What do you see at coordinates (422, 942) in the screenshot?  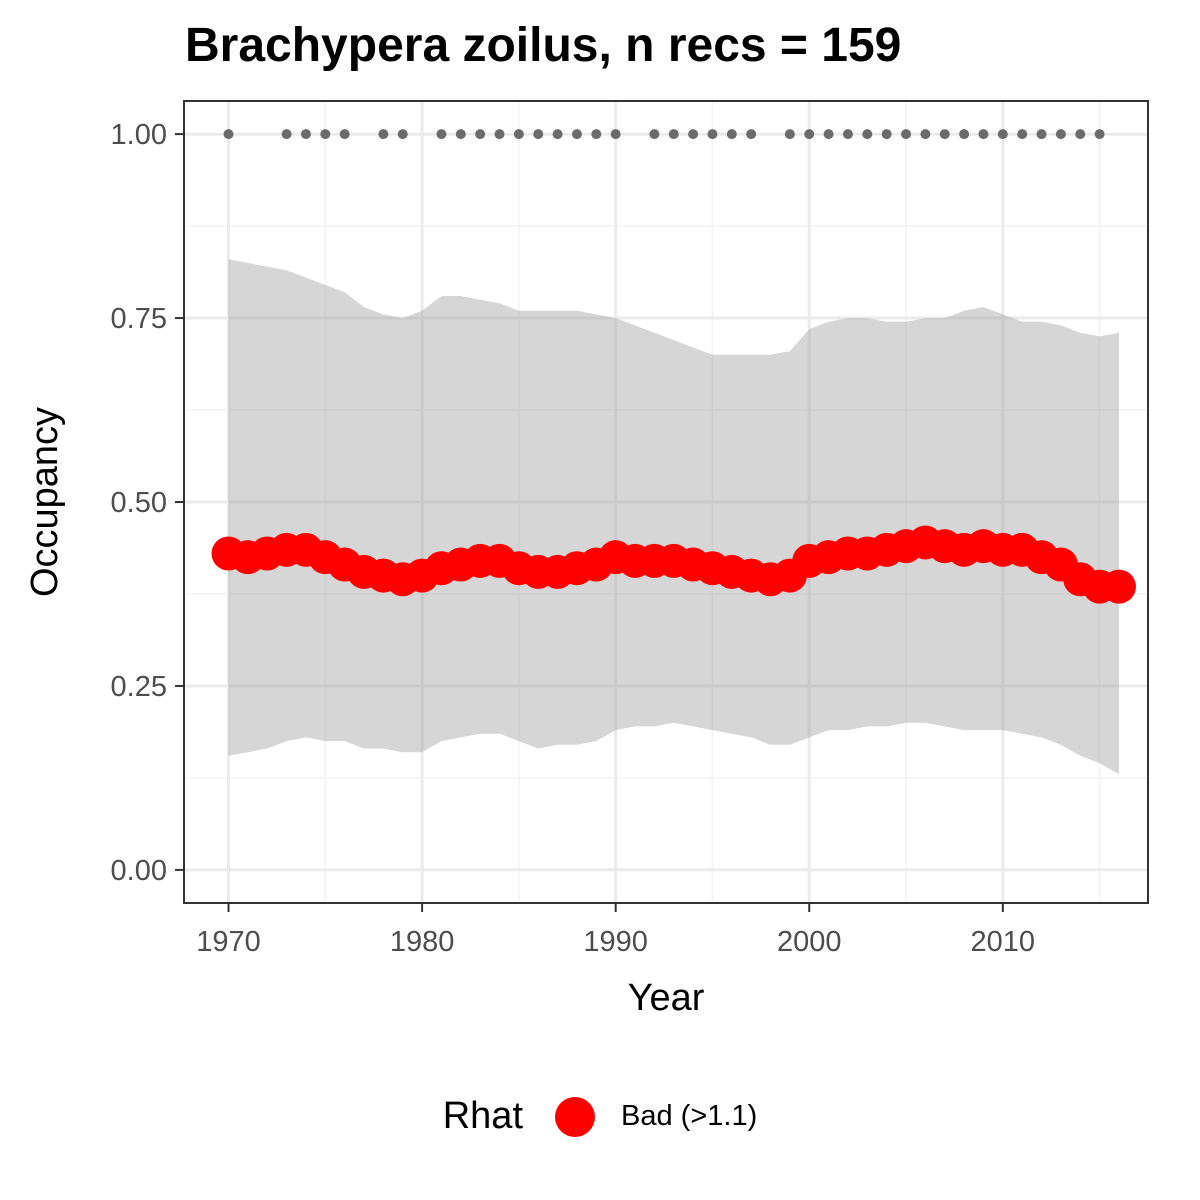 I see `x-tick-label: 1980` at bounding box center [422, 942].